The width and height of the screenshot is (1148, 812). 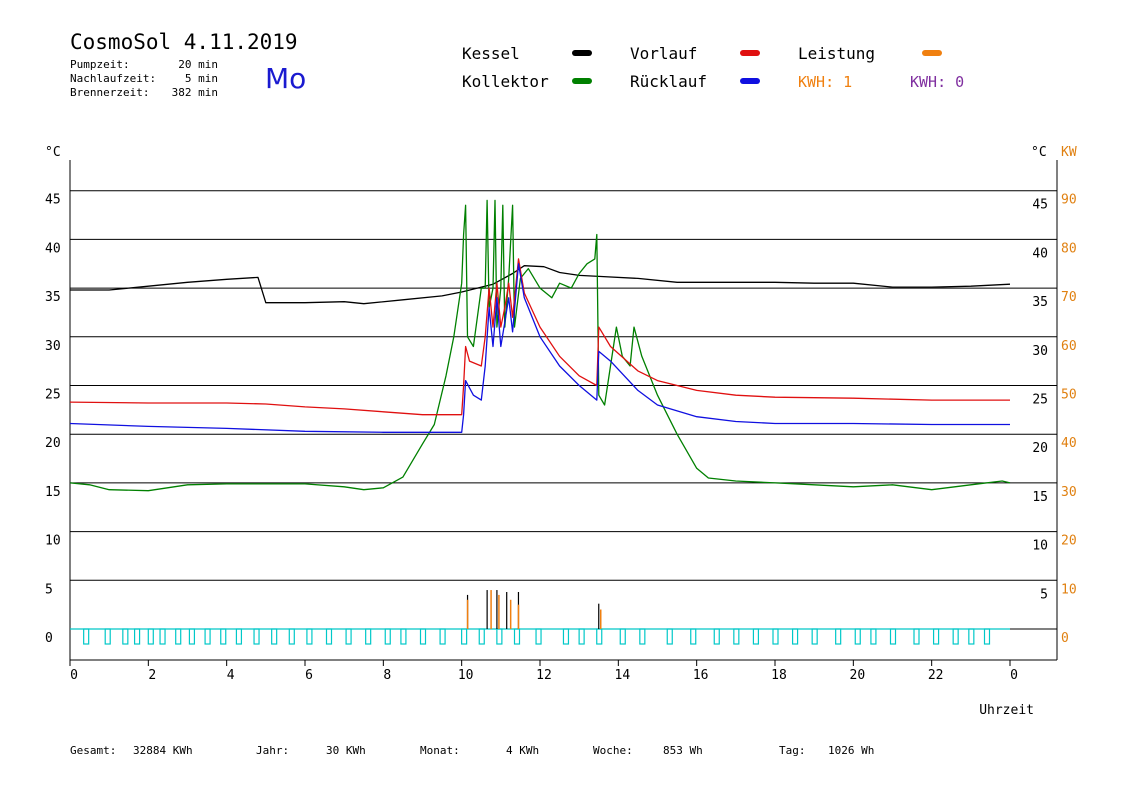 What do you see at coordinates (701, 675) in the screenshot?
I see `x-tick-label: 16` at bounding box center [701, 675].